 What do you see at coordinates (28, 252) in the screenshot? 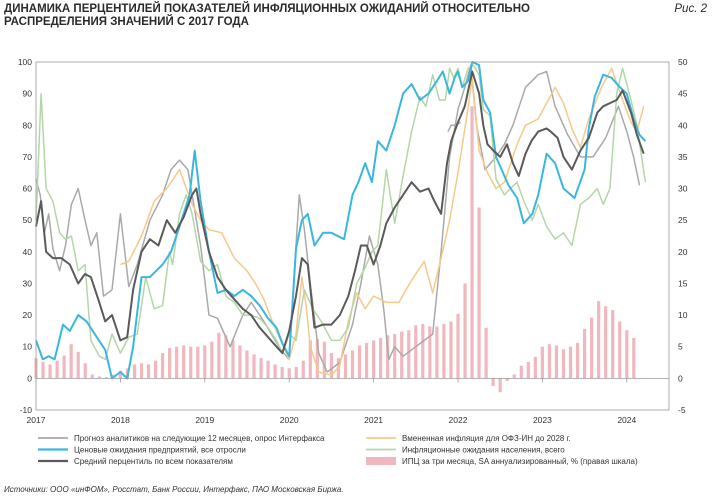
I see `y-left-tick-label: 40` at bounding box center [28, 252].